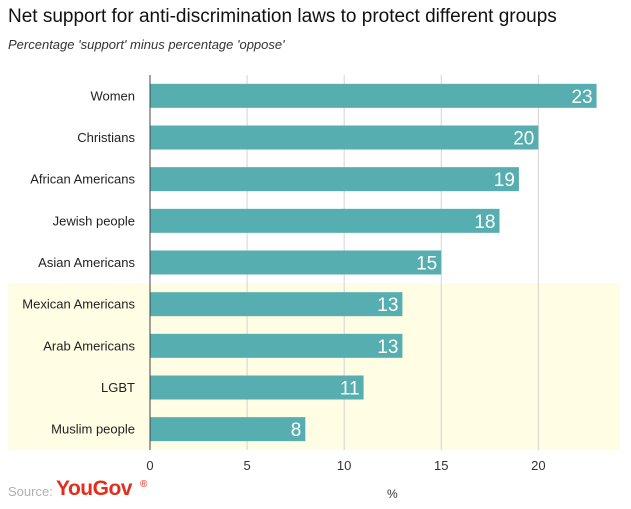 This screenshot has height=509, width=631. Describe the element at coordinates (426, 264) in the screenshot. I see `value-label: 15` at that location.